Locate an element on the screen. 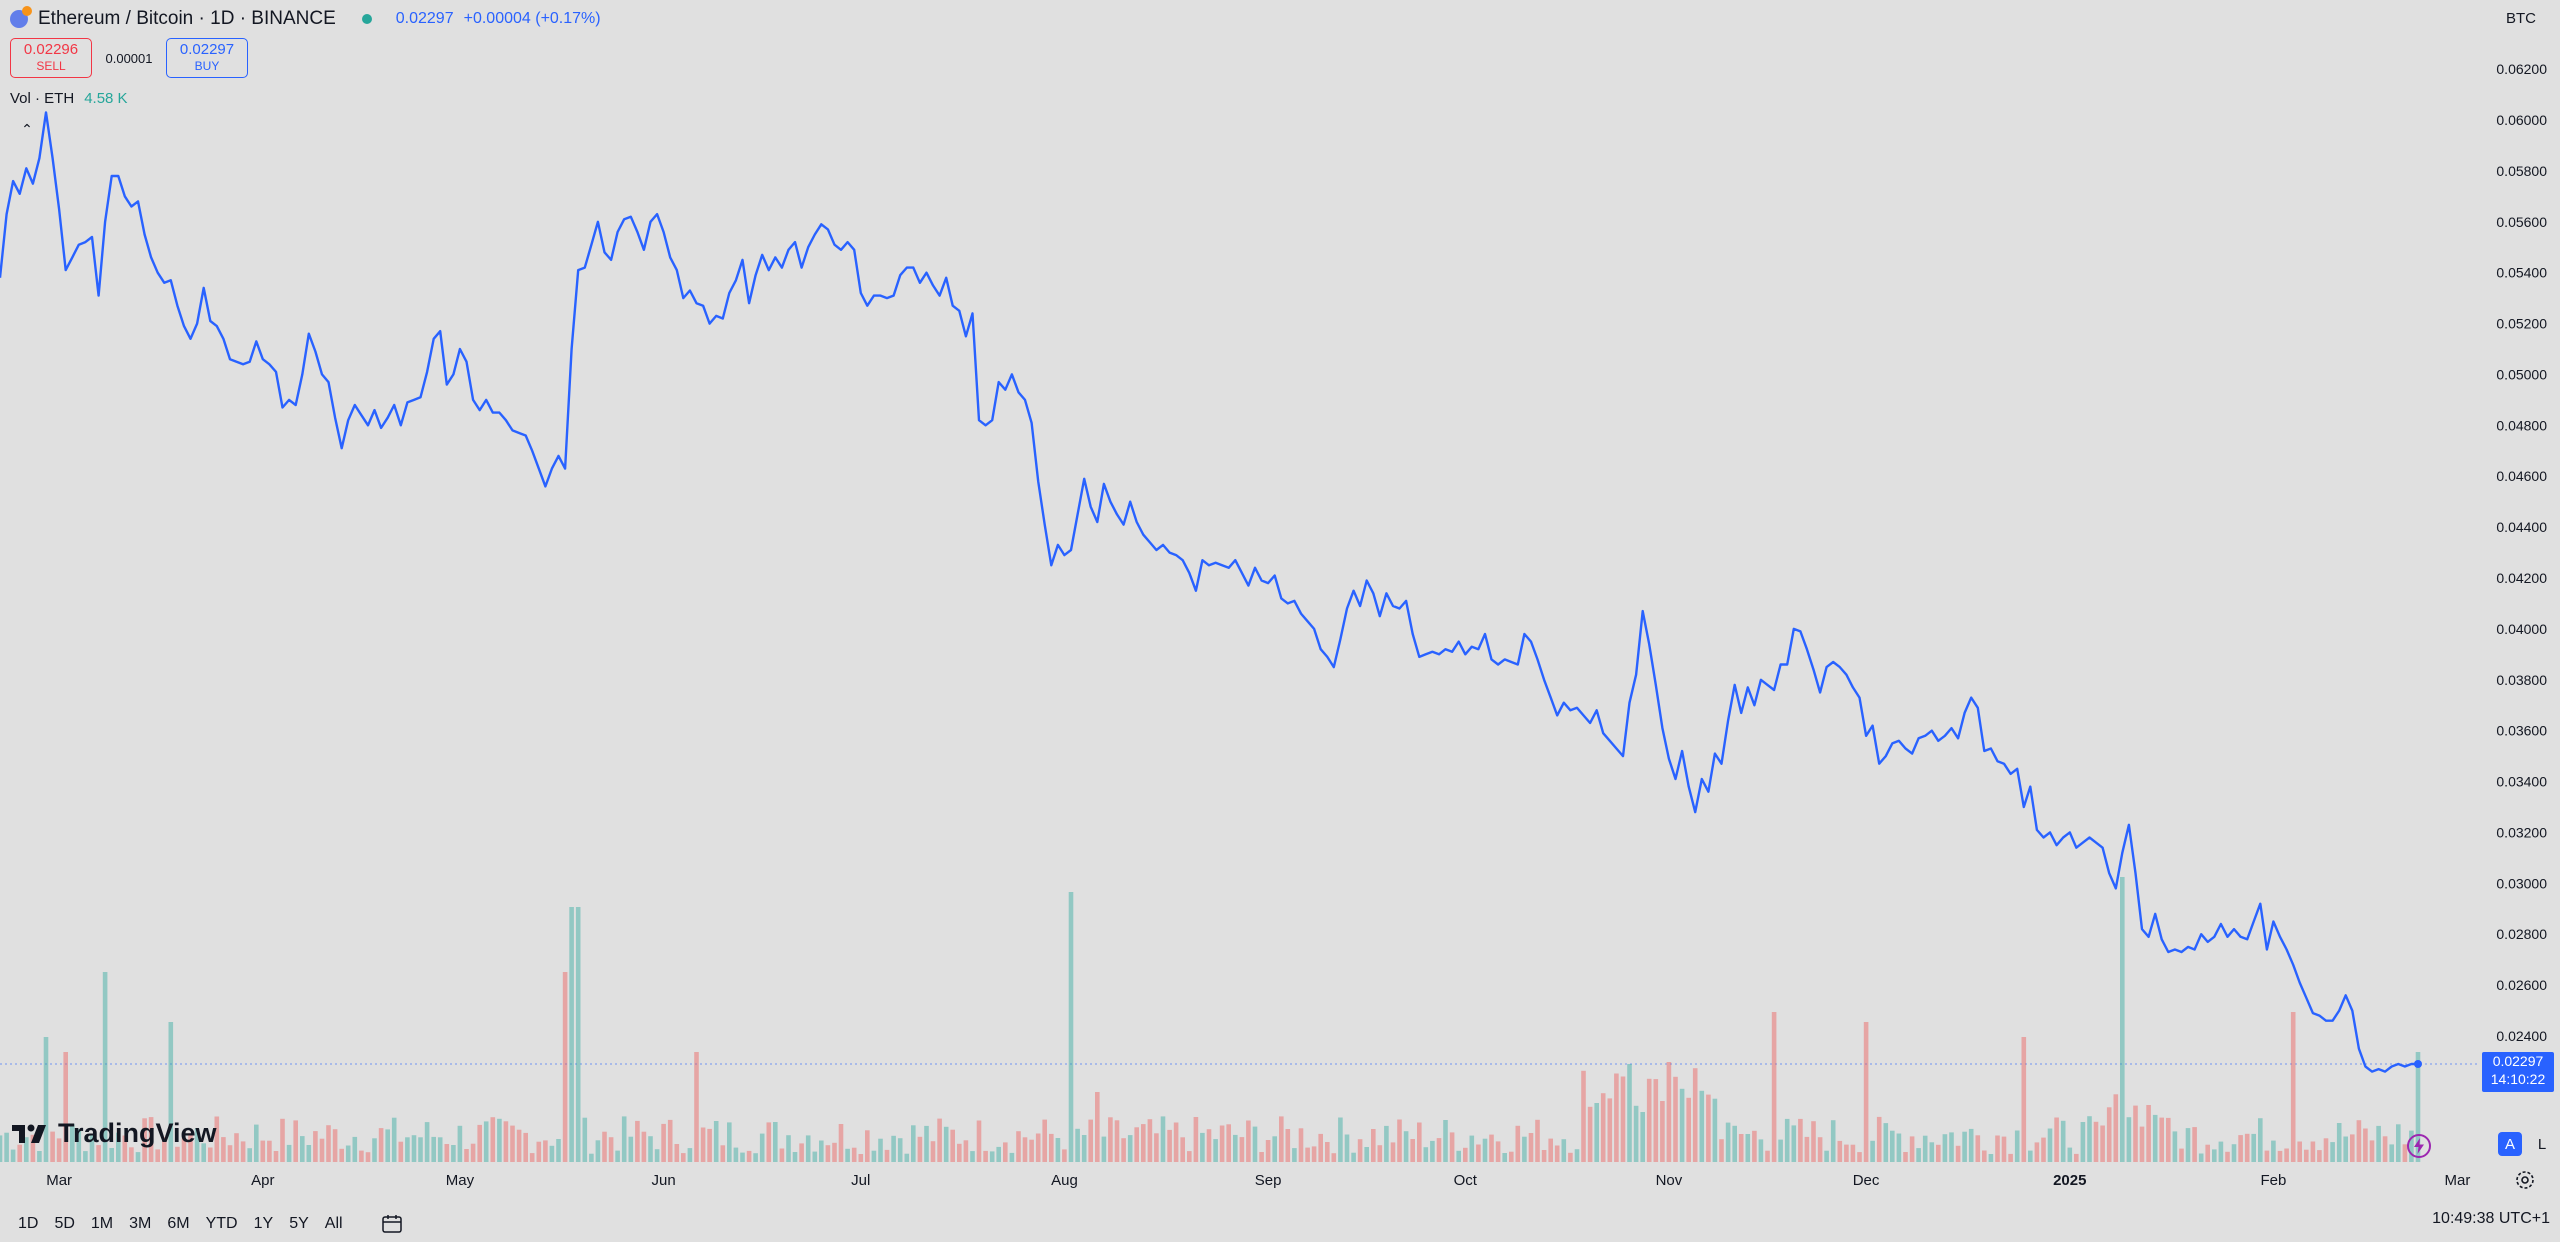 This screenshot has width=2560, height=1242. x-tick-label: Nov is located at coordinates (1669, 1180).